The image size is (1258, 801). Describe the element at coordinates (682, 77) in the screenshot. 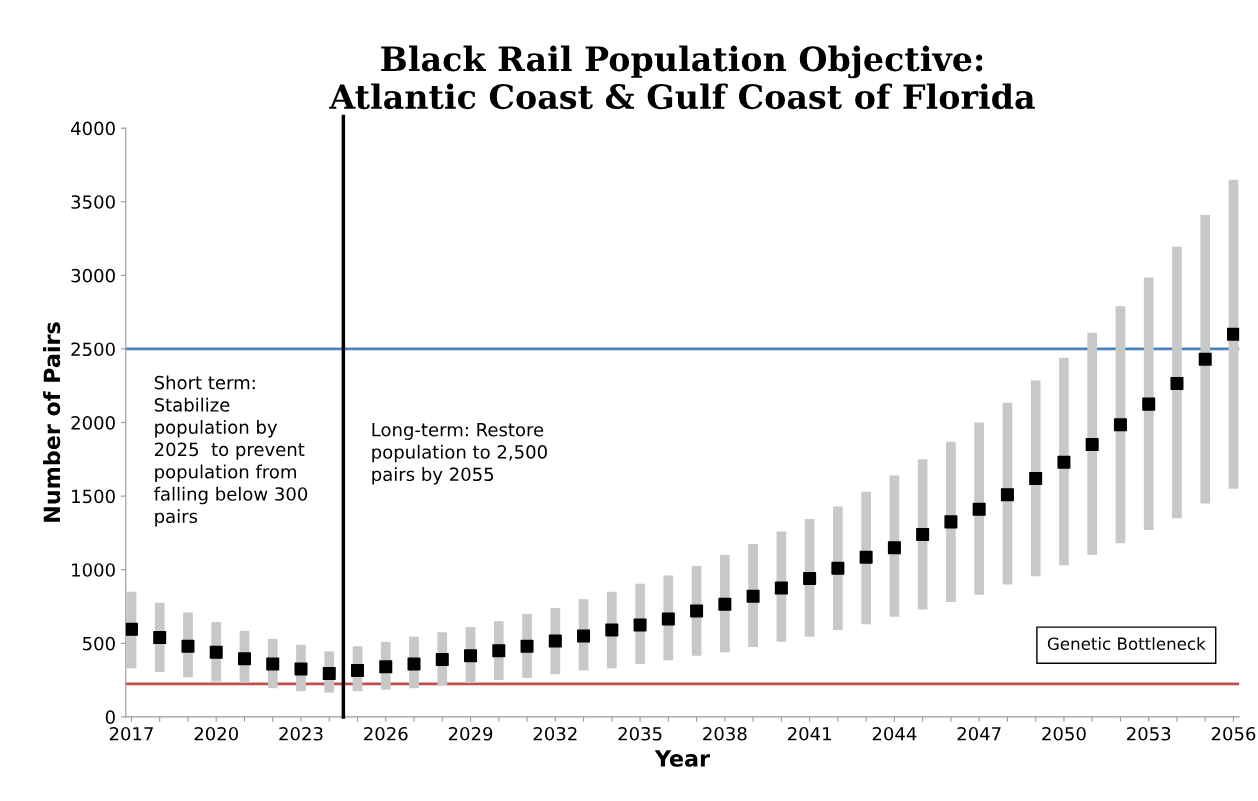

I see `chart-title: Black Rail Population Objective: Atlantic Coast & Gulf Coast of Florida` at that location.